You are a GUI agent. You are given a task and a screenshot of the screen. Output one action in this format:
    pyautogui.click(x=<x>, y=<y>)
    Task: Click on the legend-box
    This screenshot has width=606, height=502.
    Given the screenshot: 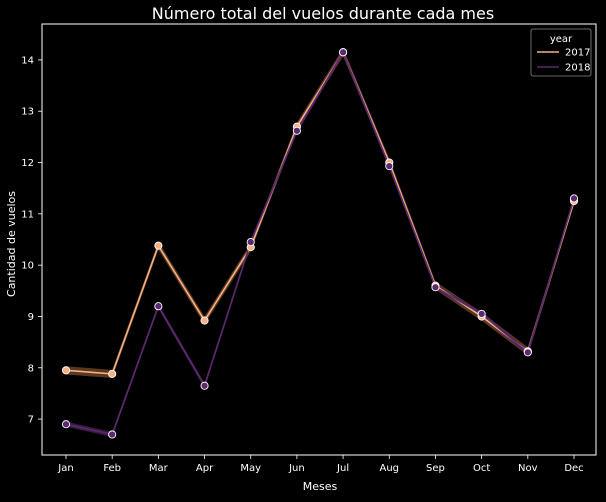 What is the action you would take?
    pyautogui.click(x=561, y=52)
    